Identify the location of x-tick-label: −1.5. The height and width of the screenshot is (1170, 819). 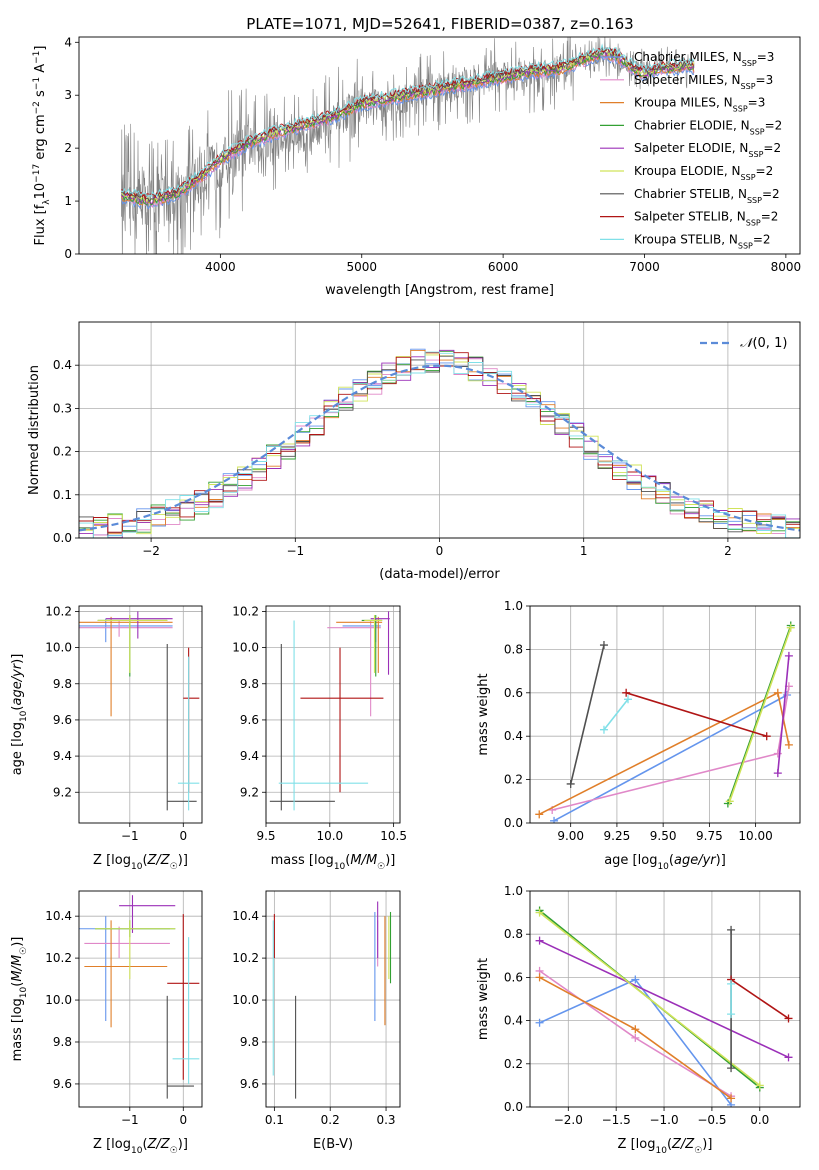
(616, 1120).